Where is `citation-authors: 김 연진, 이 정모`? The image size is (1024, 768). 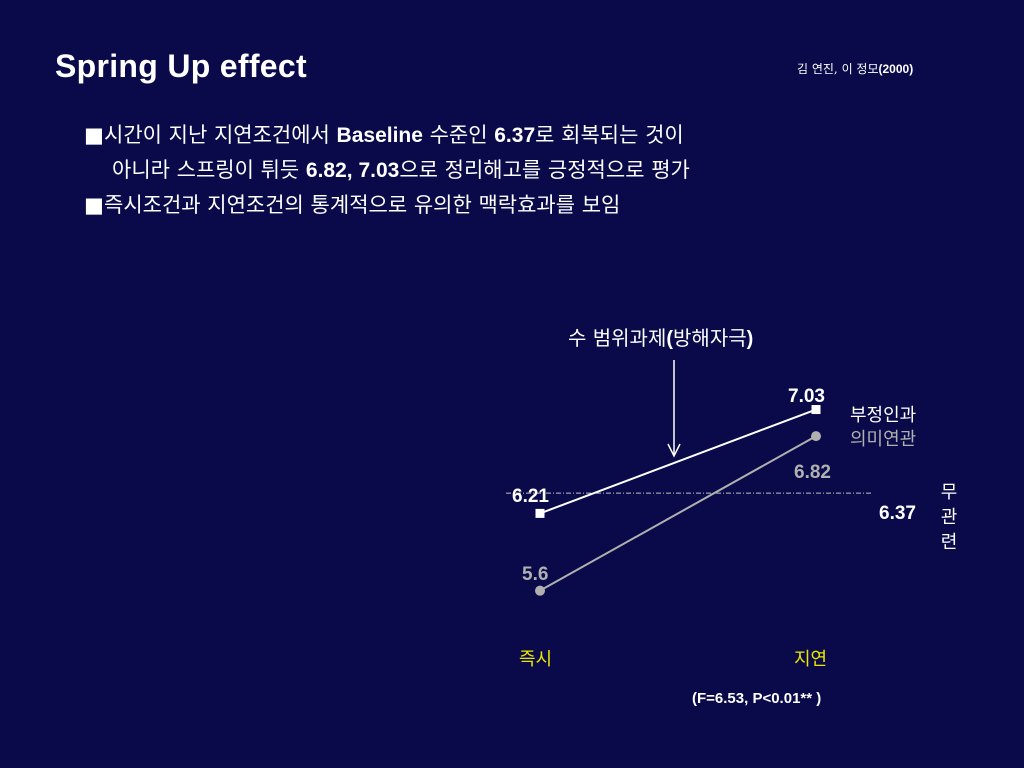
citation-authors: 김 연진, 이 정모 is located at coordinates (838, 69).